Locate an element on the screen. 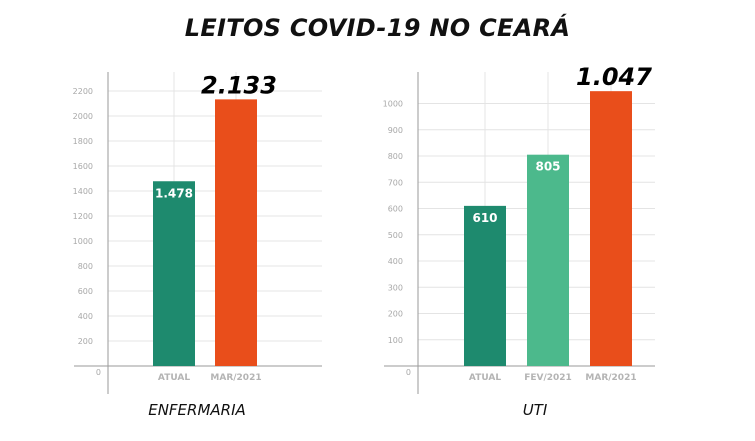 This screenshot has height=441, width=755. y-tick-label: 700 is located at coordinates (395, 182).